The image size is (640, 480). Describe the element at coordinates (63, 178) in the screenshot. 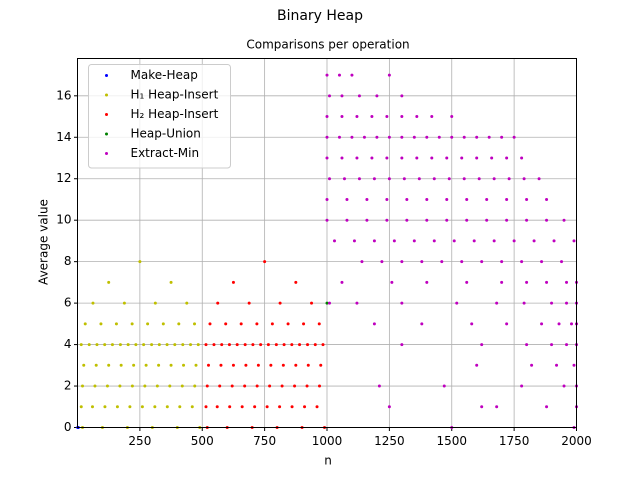

I see `y-tick-label: 12` at that location.